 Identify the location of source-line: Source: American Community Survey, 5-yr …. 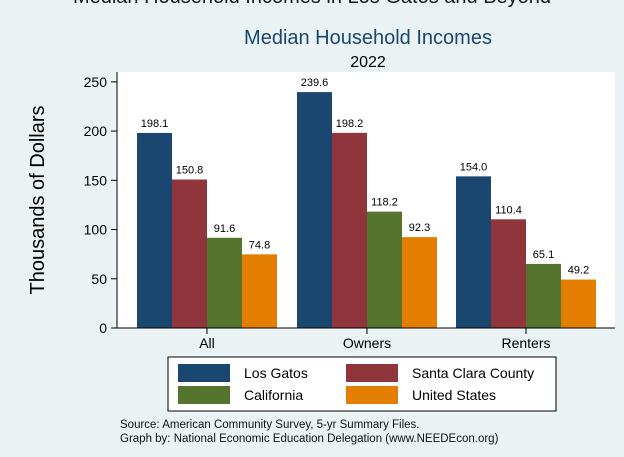
(270, 425).